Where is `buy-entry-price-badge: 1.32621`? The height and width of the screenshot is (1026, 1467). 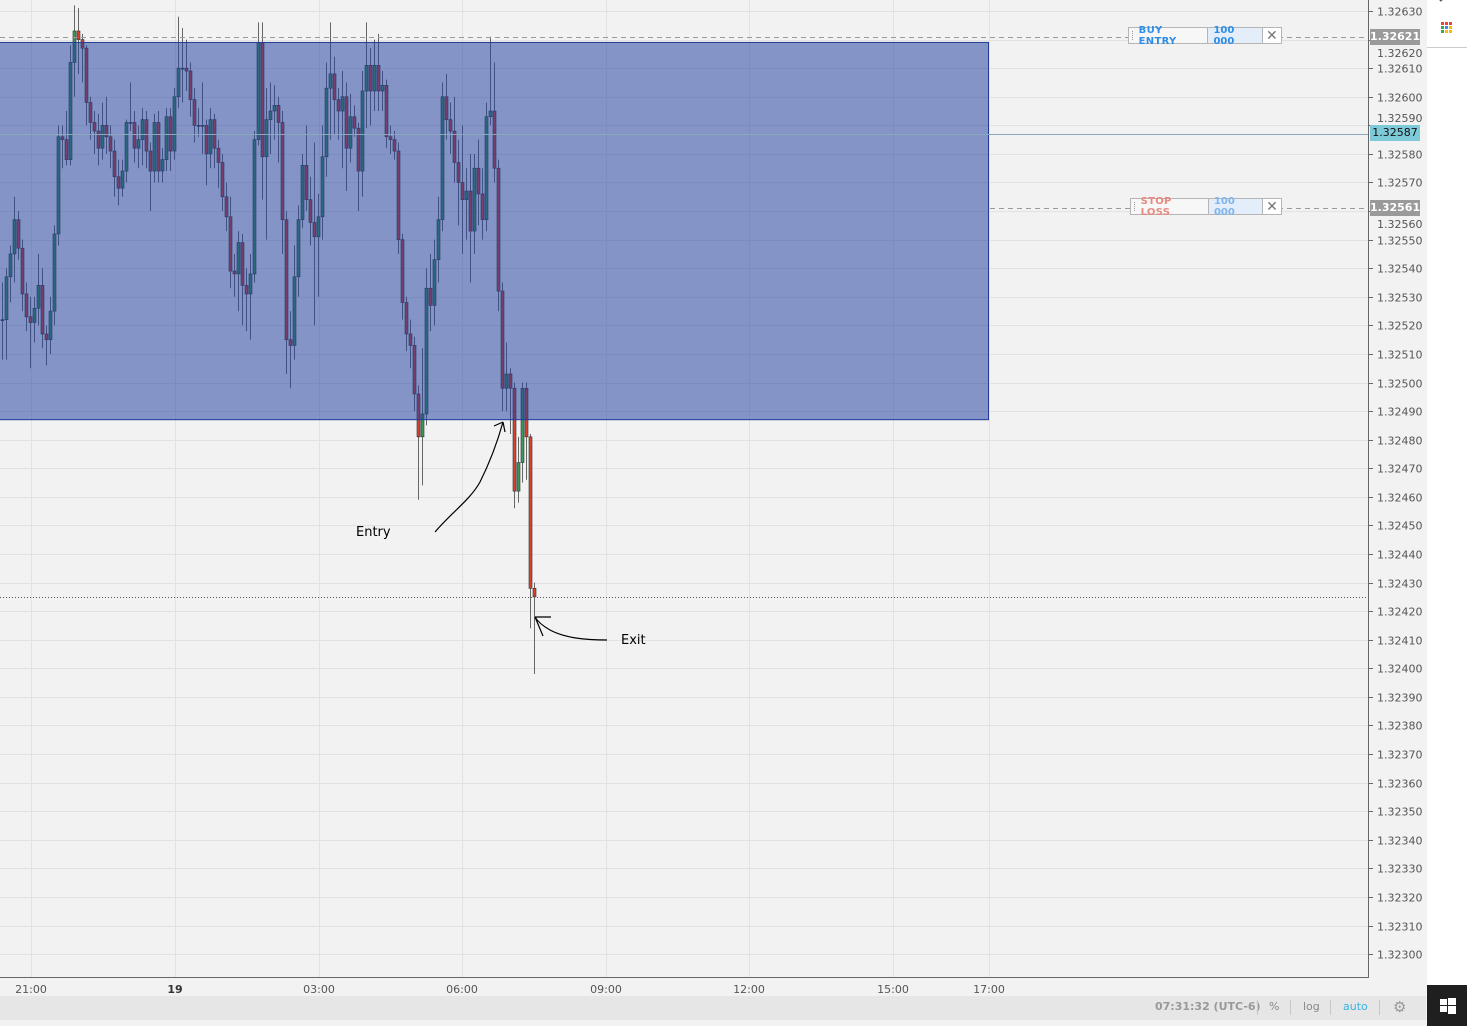 buy-entry-price-badge: 1.32621 is located at coordinates (1395, 37).